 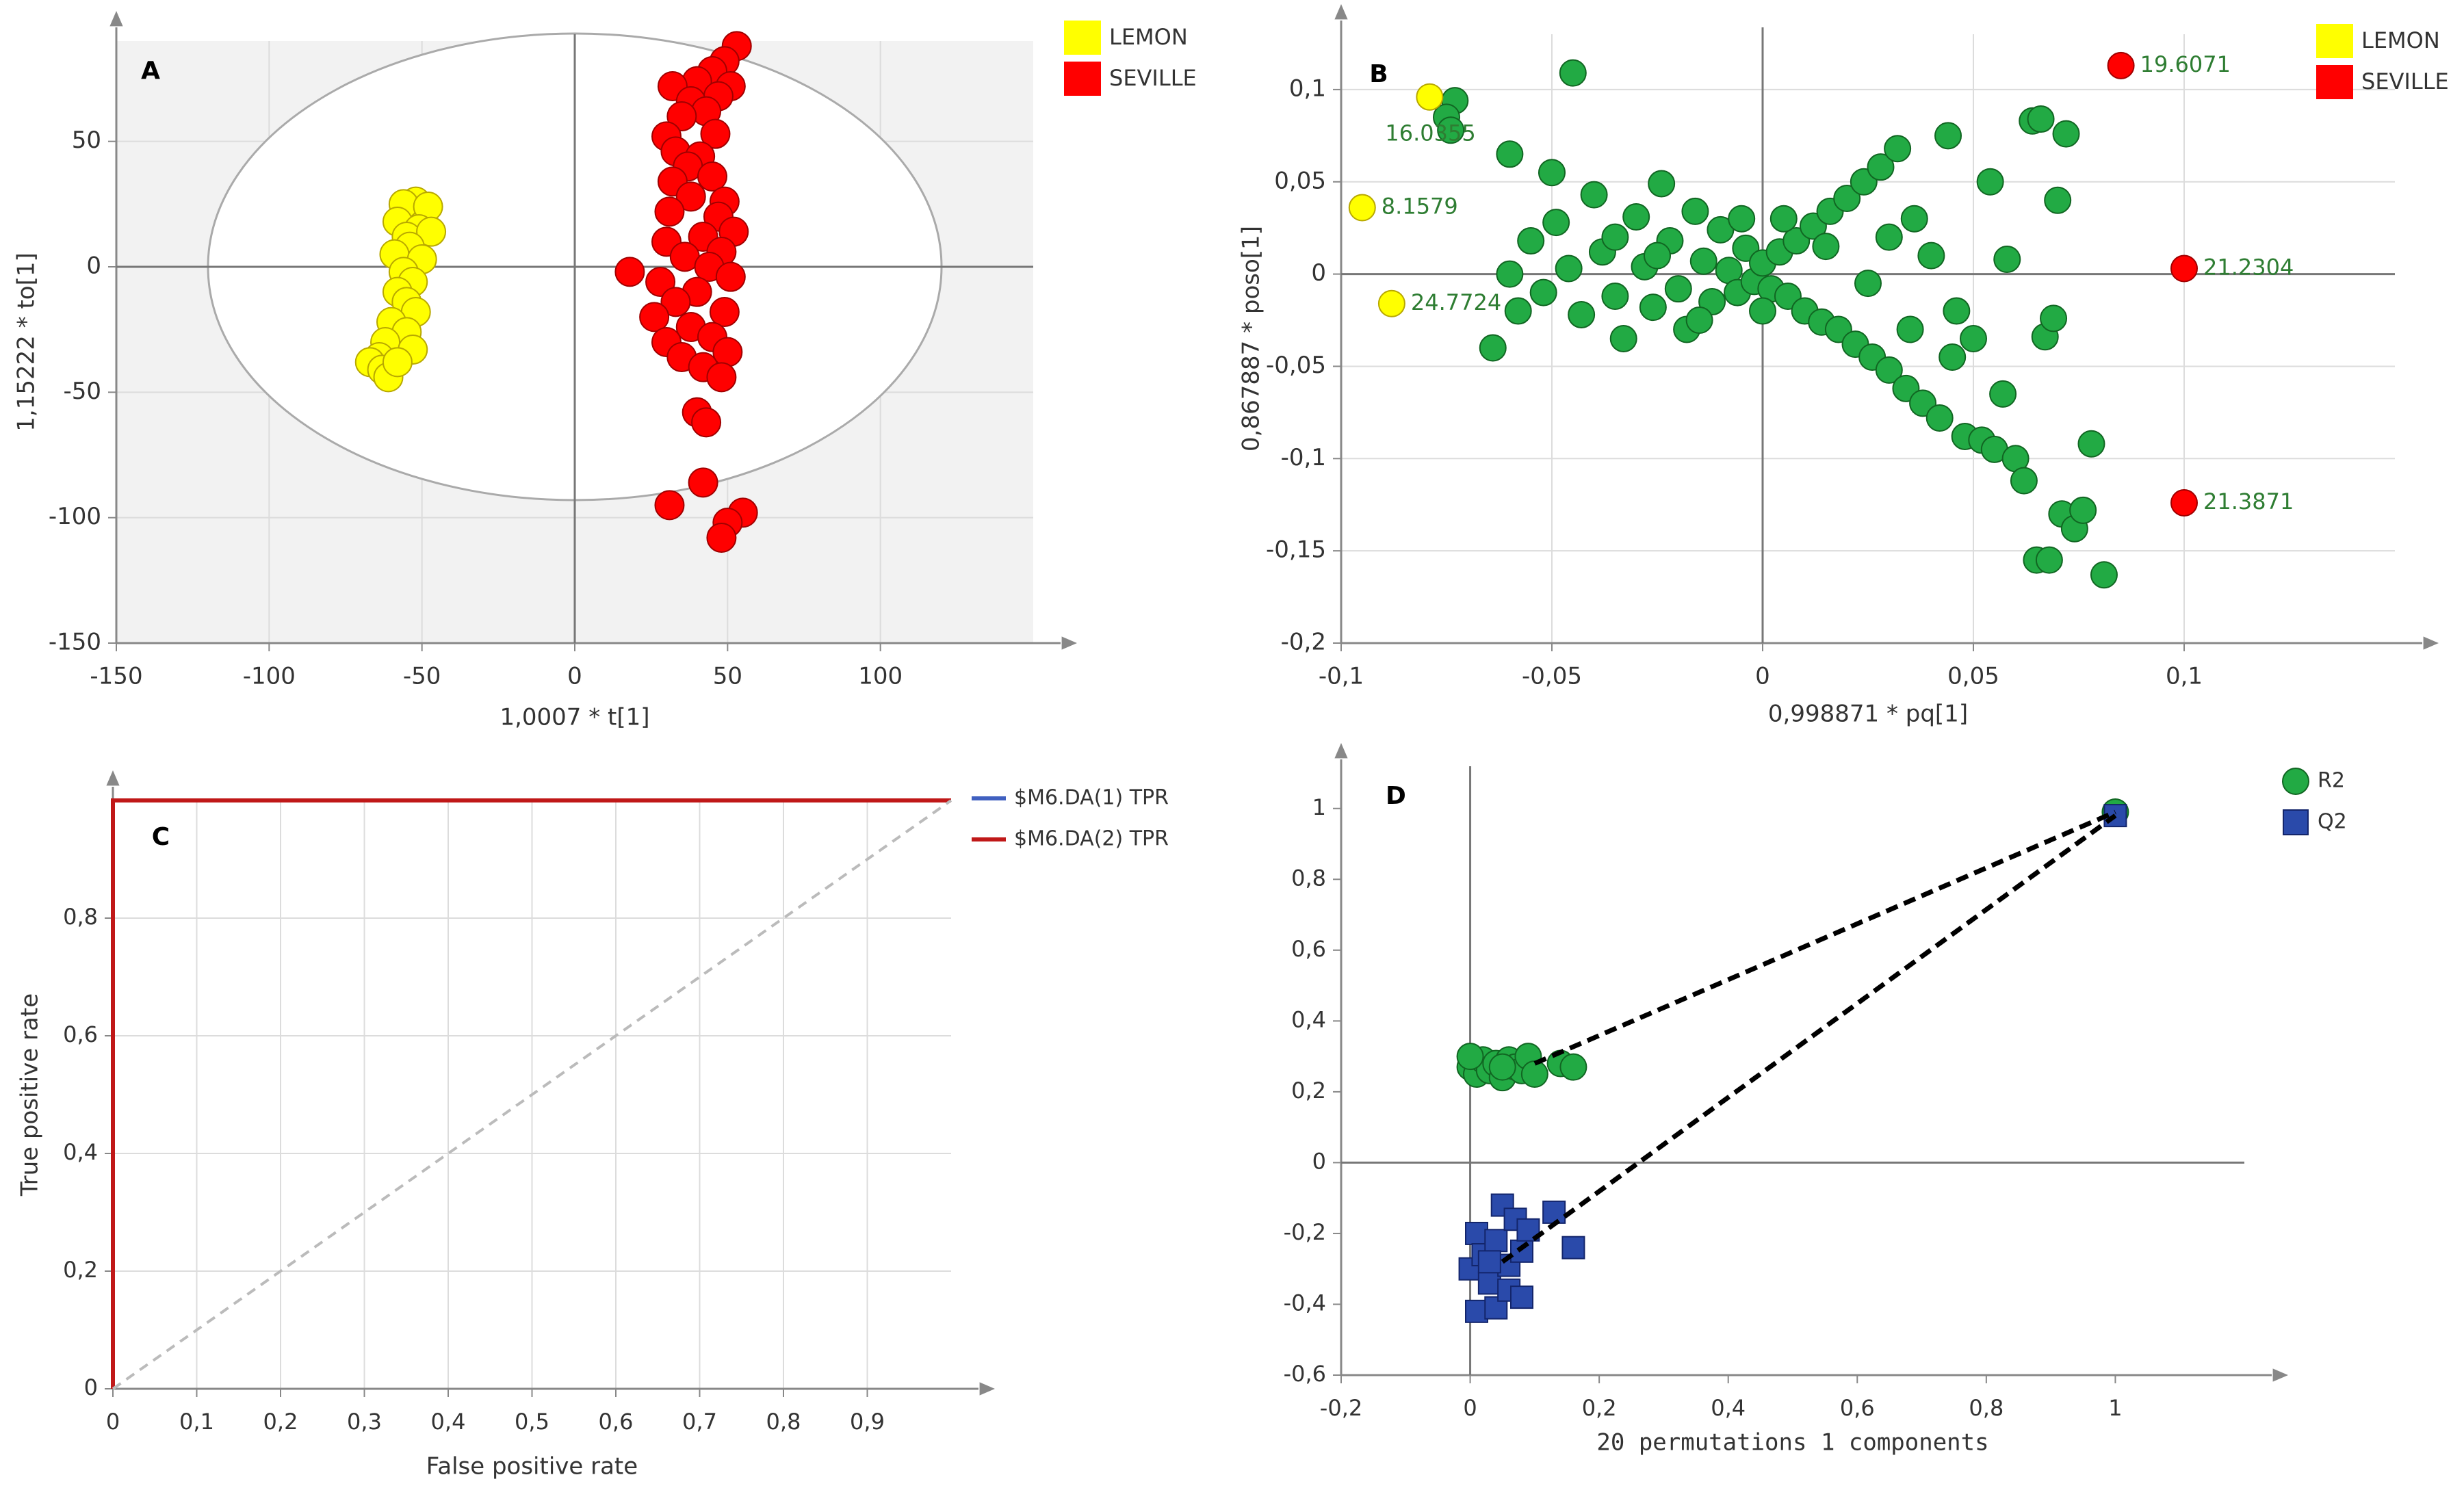 What do you see at coordinates (1792, 1443) in the screenshot?
I see `x-axis-label: 20 permutations 1 components` at bounding box center [1792, 1443].